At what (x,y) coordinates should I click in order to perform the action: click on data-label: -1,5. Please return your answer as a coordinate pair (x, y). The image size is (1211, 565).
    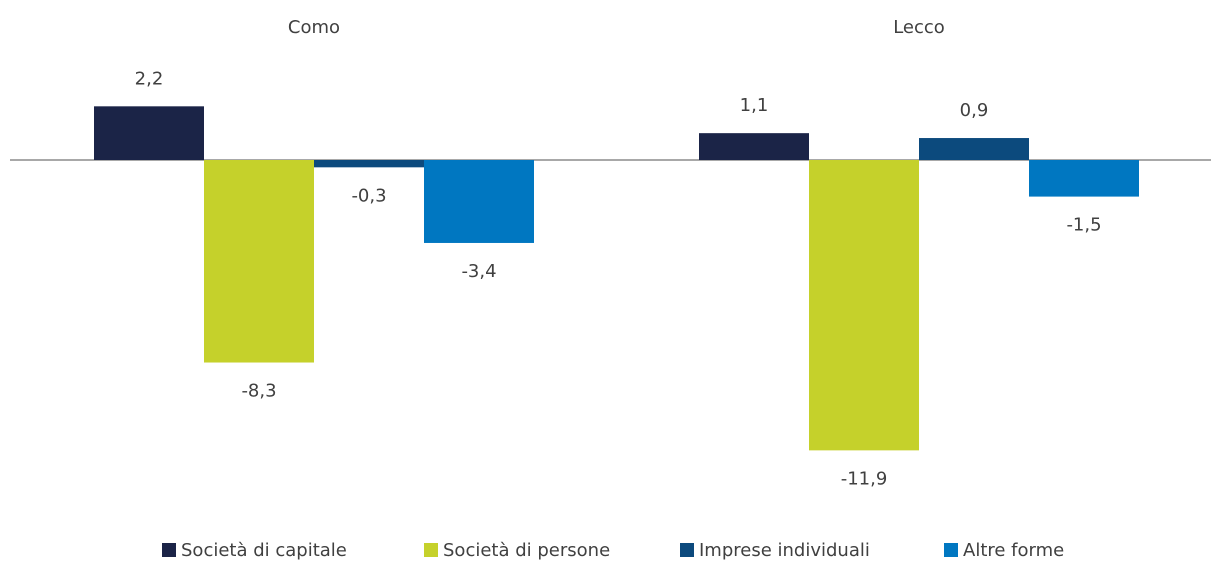
    Looking at the image, I should click on (1083, 225).